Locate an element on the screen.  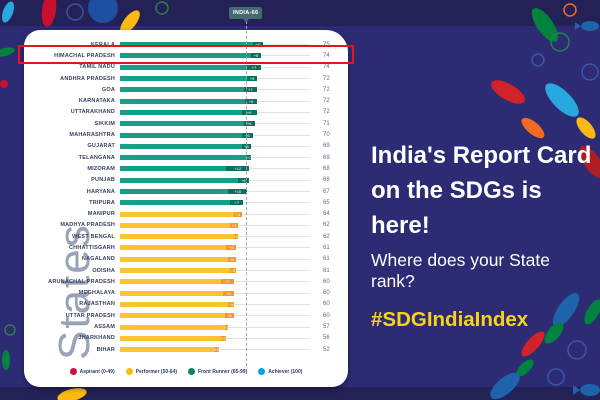
state-row-rajasthan: RAJASTHAN +3 60 is located at coordinates (186, 304).